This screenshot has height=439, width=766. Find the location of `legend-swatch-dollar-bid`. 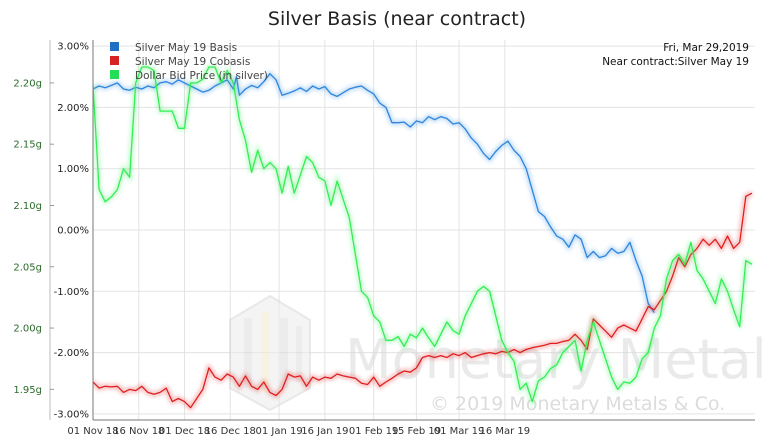

legend-swatch-dollar-bid is located at coordinates (114, 74).